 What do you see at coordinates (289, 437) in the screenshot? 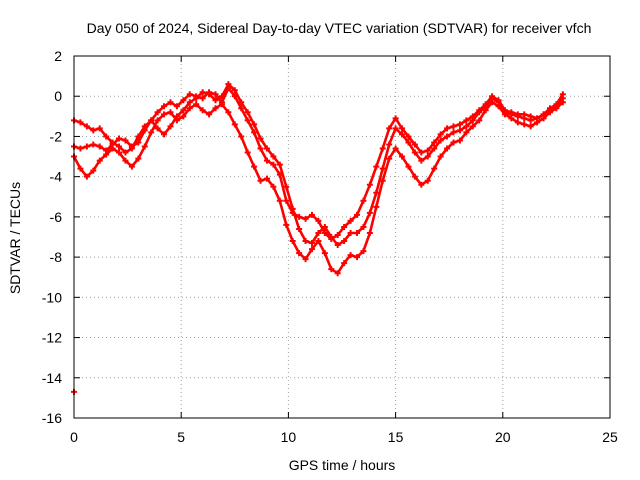
I see `x-tick-label: 10` at bounding box center [289, 437].